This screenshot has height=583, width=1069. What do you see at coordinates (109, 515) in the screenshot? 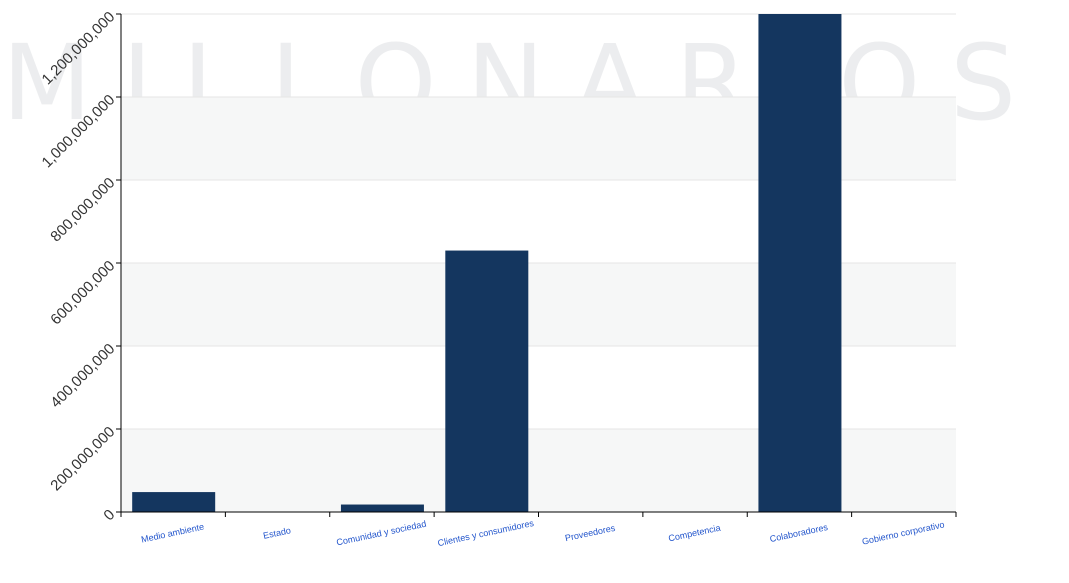
I see `y-tick-label: 0` at bounding box center [109, 515].